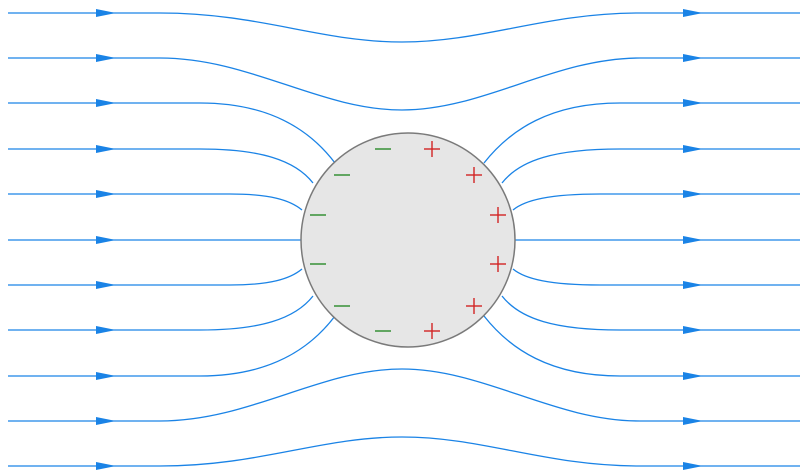 The height and width of the screenshot is (471, 804). I want to click on field-line-7-right, so click(656, 277).